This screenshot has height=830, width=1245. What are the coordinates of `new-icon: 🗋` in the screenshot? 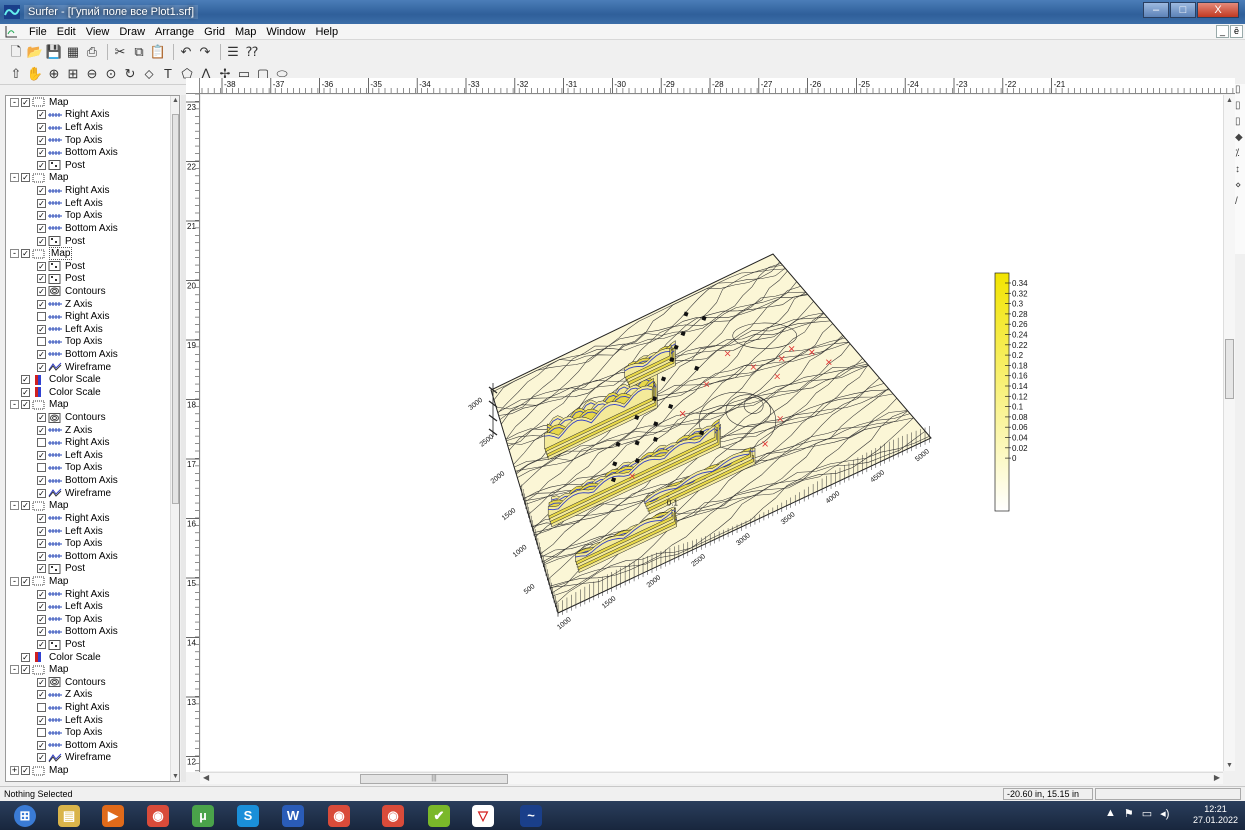 It's located at (16, 51).